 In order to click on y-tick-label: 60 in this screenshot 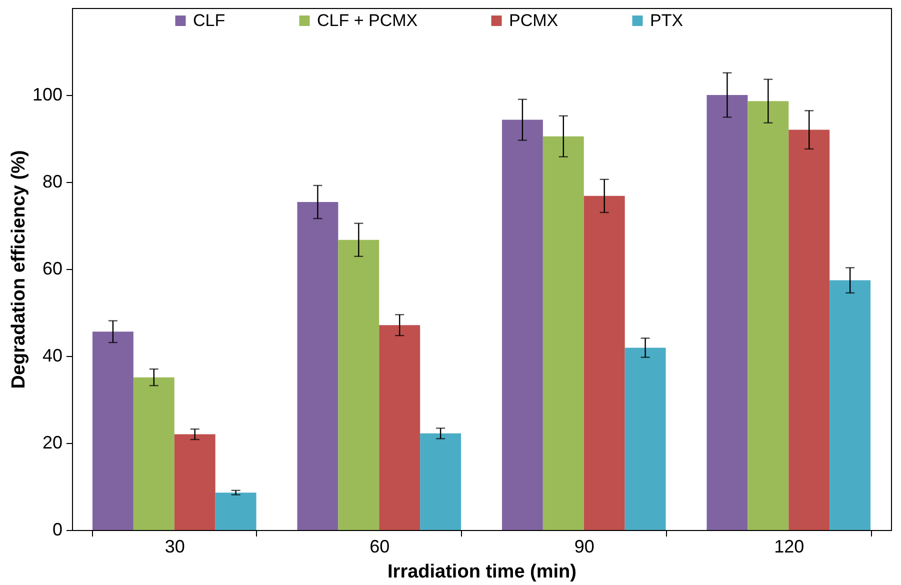, I will do `click(52, 268)`.